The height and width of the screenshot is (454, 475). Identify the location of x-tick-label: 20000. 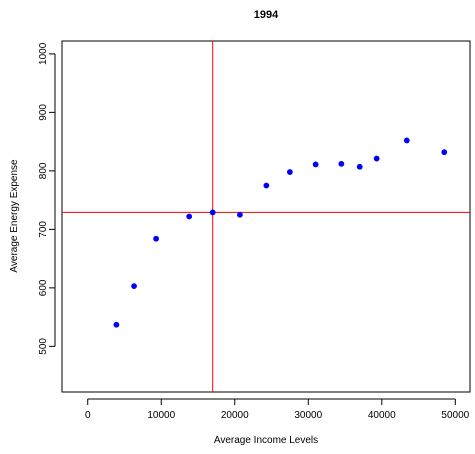
(235, 415).